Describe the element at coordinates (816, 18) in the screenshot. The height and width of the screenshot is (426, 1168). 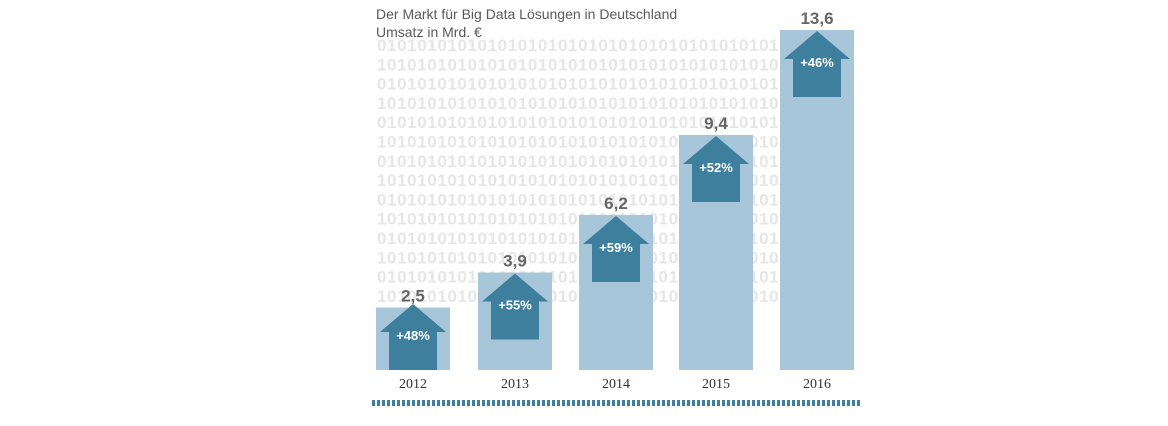
I see `value-label: 13,6` at that location.